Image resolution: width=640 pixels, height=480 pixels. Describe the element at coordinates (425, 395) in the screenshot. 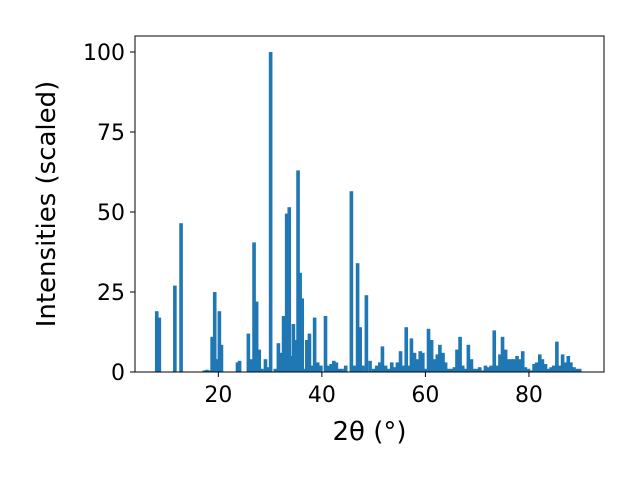

I see `x-tick-label: 60` at that location.